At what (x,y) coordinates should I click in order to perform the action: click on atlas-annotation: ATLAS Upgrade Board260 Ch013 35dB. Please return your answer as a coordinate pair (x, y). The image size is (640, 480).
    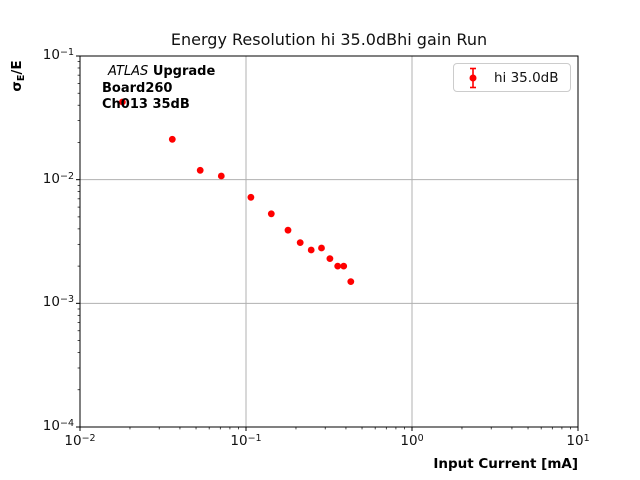
    Looking at the image, I should click on (158, 89).